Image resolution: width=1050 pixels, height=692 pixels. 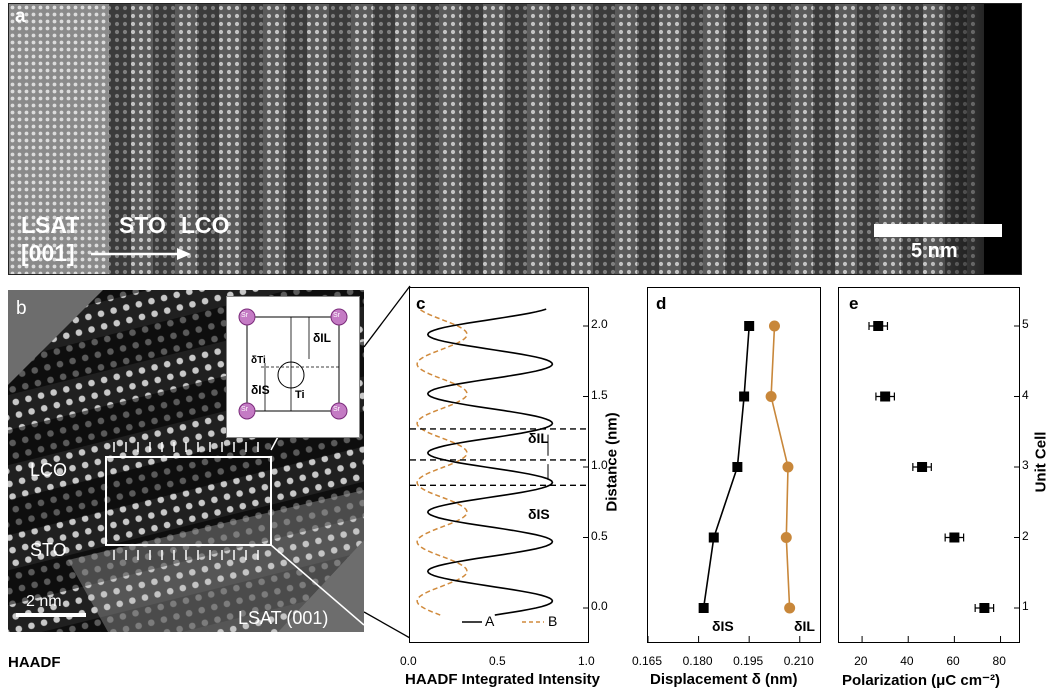 I want to click on e-ylabel: Unit Cell, so click(x=1041, y=462).